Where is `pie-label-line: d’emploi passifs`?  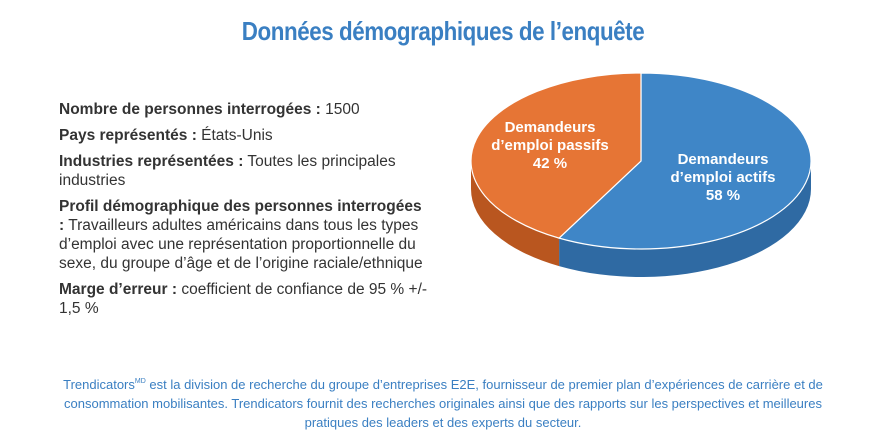
pie-label-line: d’emploi passifs is located at coordinates (550, 145).